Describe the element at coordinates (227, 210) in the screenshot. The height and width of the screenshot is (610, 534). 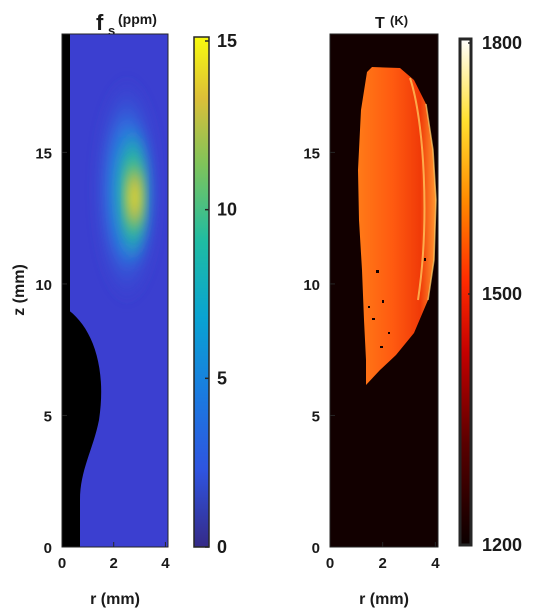
I see `fs-colorbar-tick-label: 10` at that location.